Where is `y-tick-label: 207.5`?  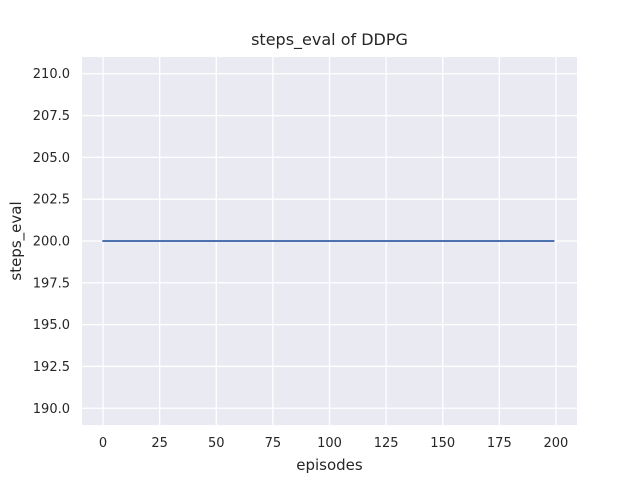
y-tick-label: 207.5 is located at coordinates (51, 116).